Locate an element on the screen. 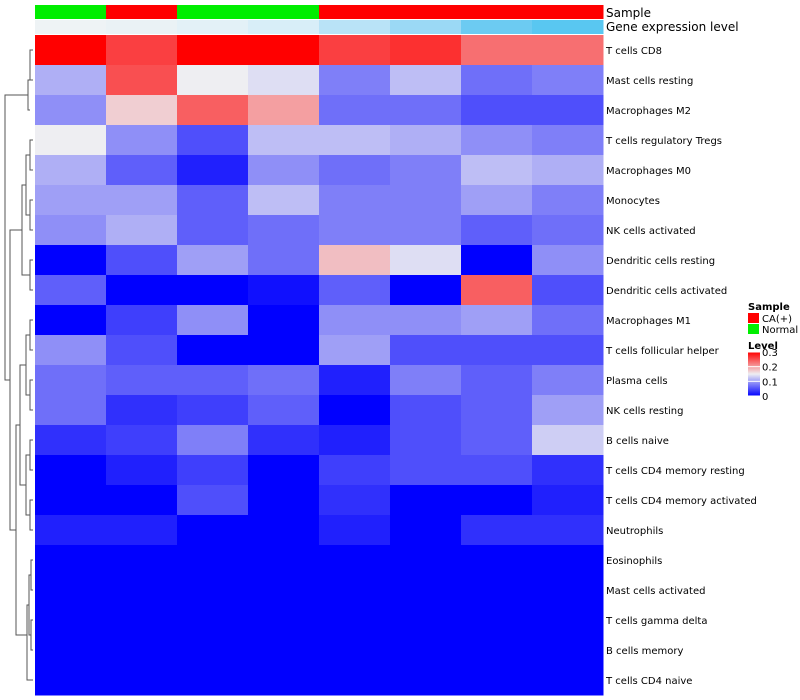 The height and width of the screenshot is (700, 800). row-label: Eosinophils is located at coordinates (634, 561).